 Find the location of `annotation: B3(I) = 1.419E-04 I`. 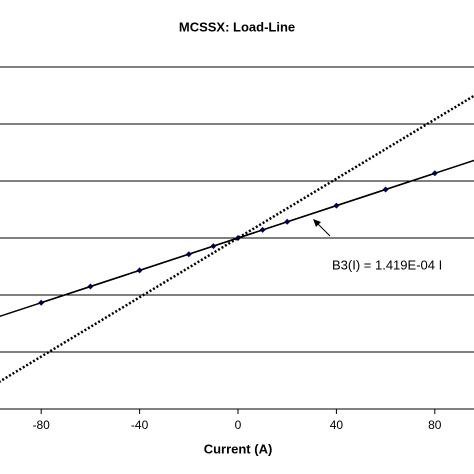

annotation: B3(I) = 1.419E-04 I is located at coordinates (387, 264).